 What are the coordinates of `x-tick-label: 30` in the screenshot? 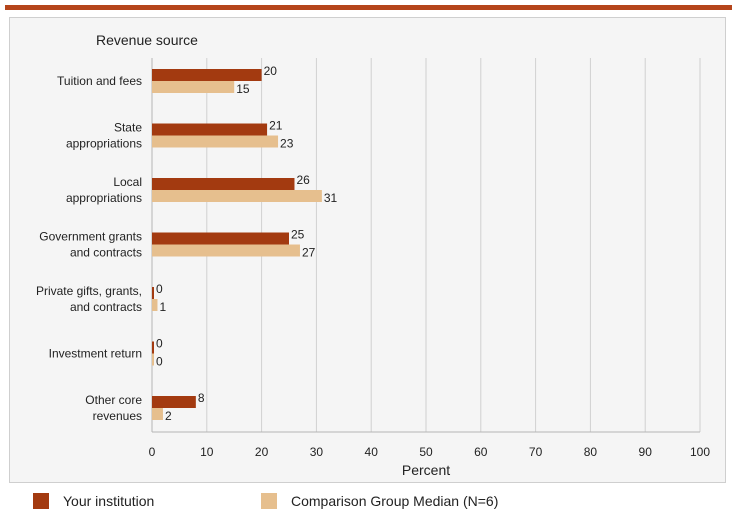 It's located at (317, 452).